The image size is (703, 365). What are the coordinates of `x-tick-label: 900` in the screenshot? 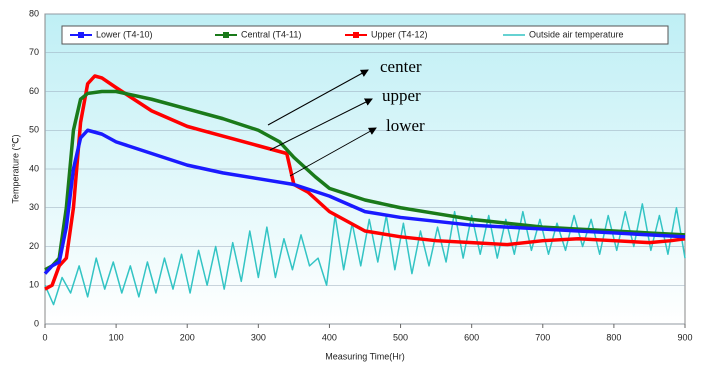 It's located at (684, 337).